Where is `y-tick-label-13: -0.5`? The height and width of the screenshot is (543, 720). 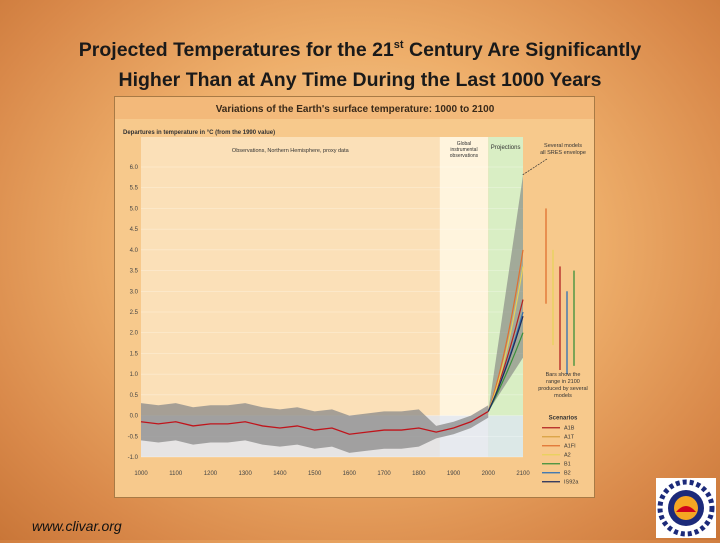
y-tick-label-13: -0.5 is located at coordinates (133, 437).